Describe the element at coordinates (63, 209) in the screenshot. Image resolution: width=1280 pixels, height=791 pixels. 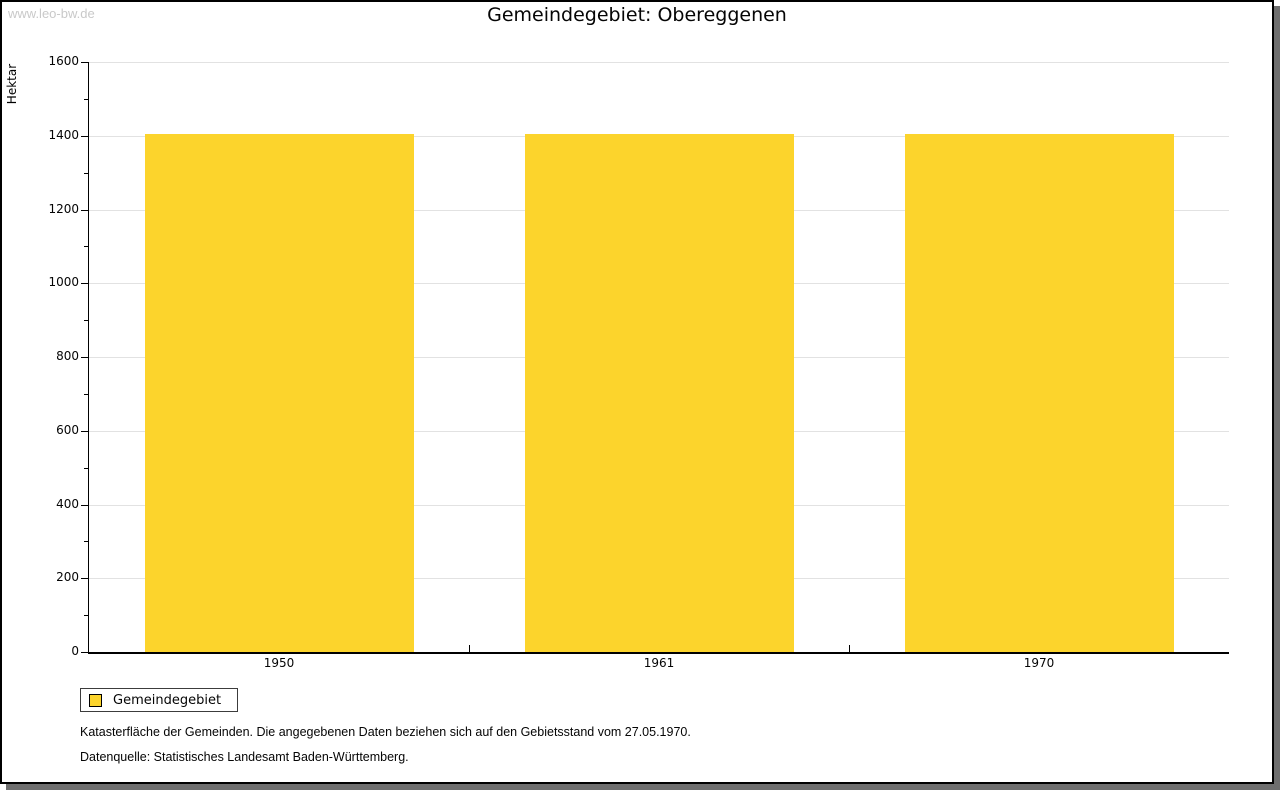
I see `y-tick-label: 1200` at that location.